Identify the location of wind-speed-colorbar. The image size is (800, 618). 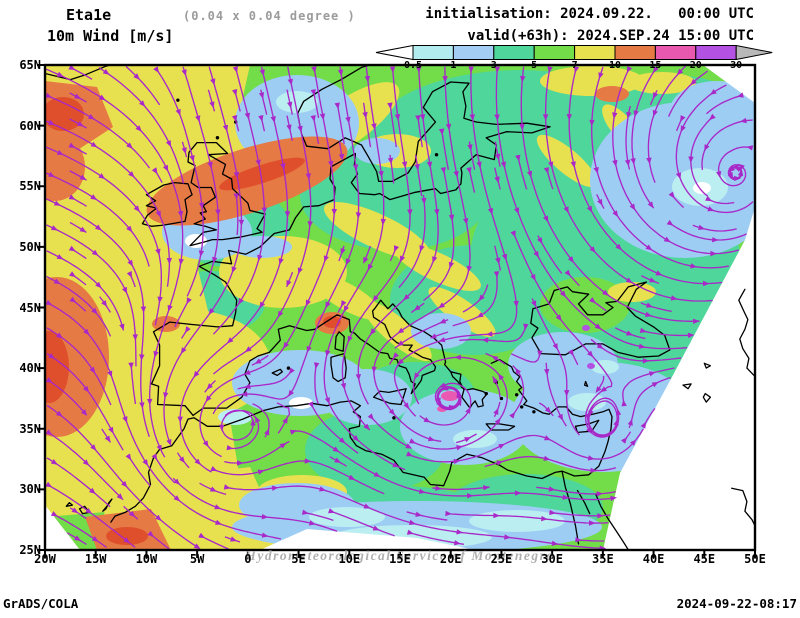
(574, 52).